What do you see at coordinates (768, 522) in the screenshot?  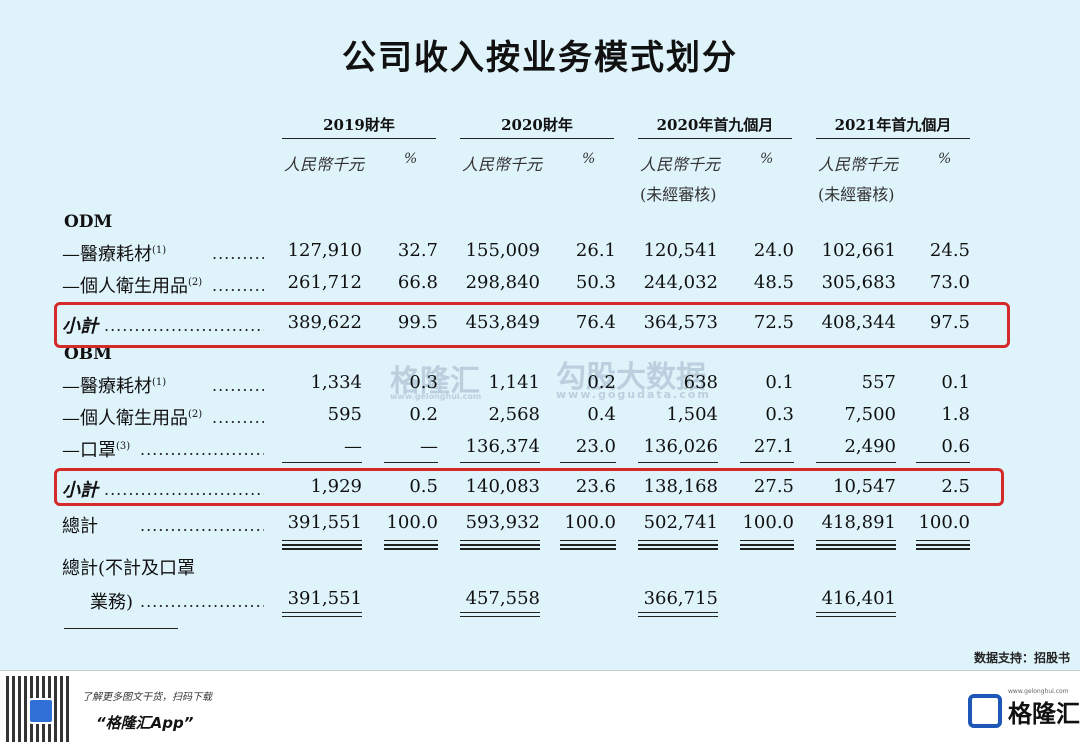 I see `table-cell: 100.0` at bounding box center [768, 522].